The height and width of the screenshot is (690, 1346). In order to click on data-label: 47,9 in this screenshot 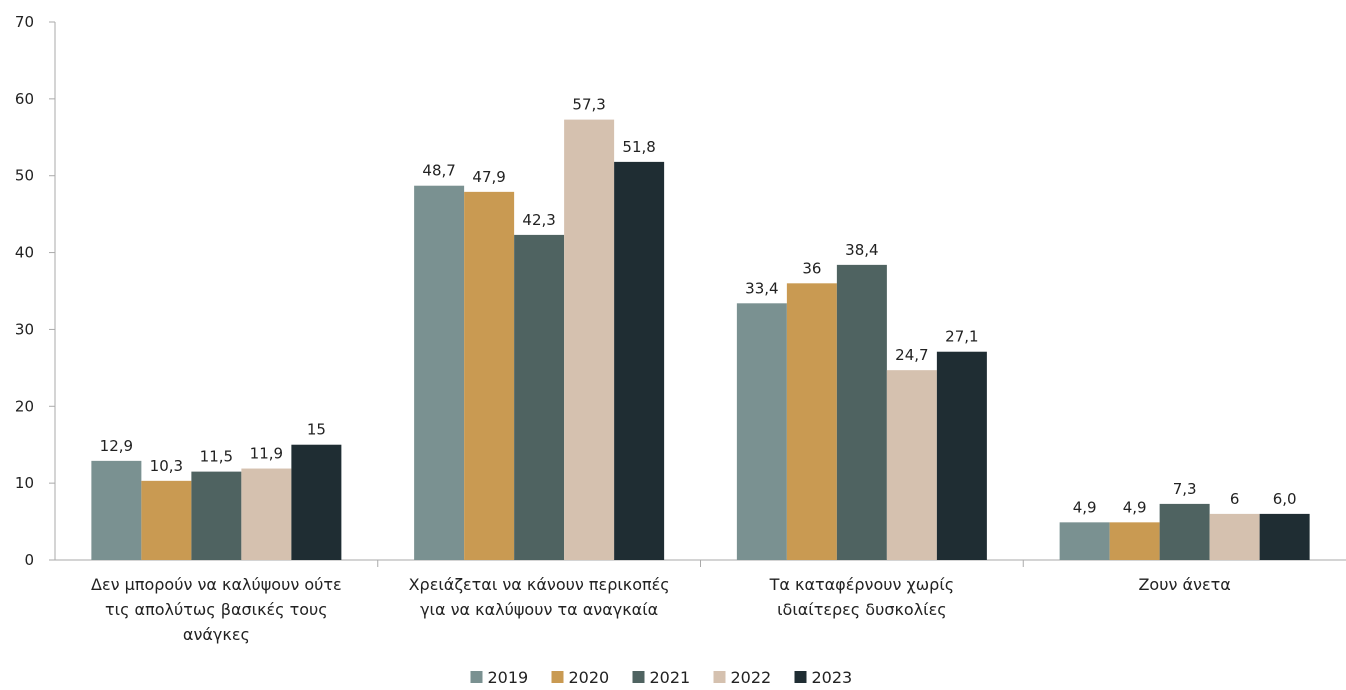, I will do `click(488, 177)`.